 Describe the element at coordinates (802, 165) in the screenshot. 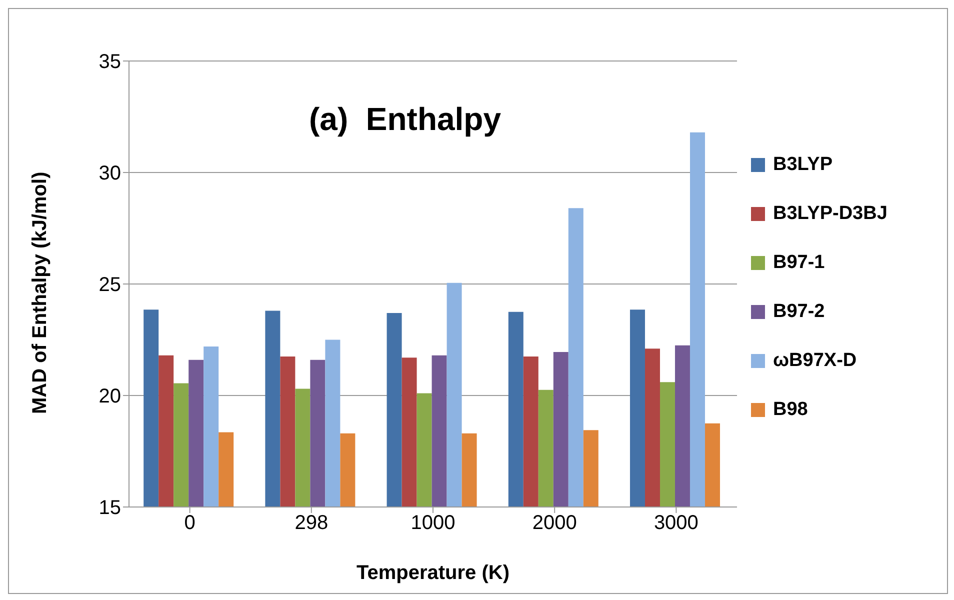

I see `legend-label: B3LYP` at that location.